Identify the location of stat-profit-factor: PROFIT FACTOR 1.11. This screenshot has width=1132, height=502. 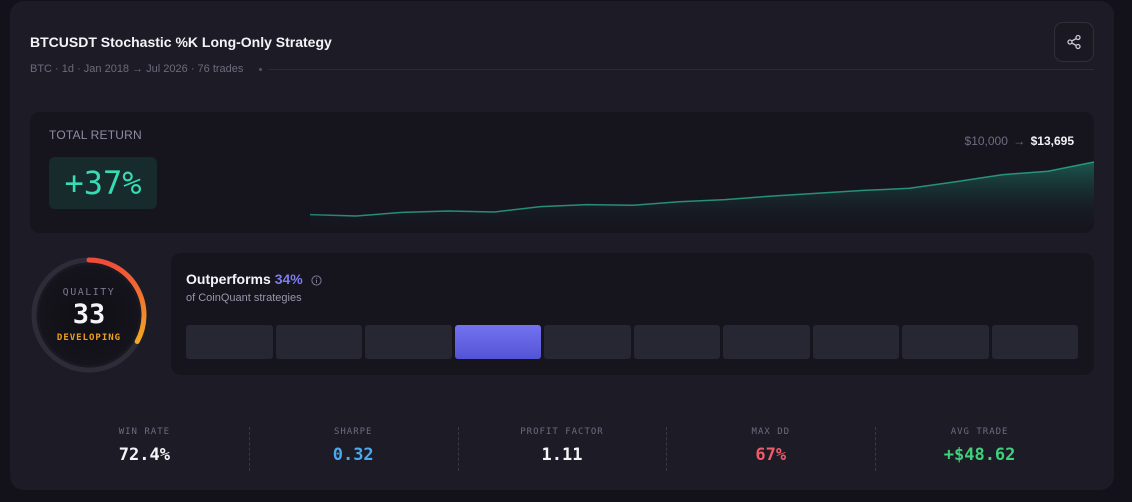
(562, 448).